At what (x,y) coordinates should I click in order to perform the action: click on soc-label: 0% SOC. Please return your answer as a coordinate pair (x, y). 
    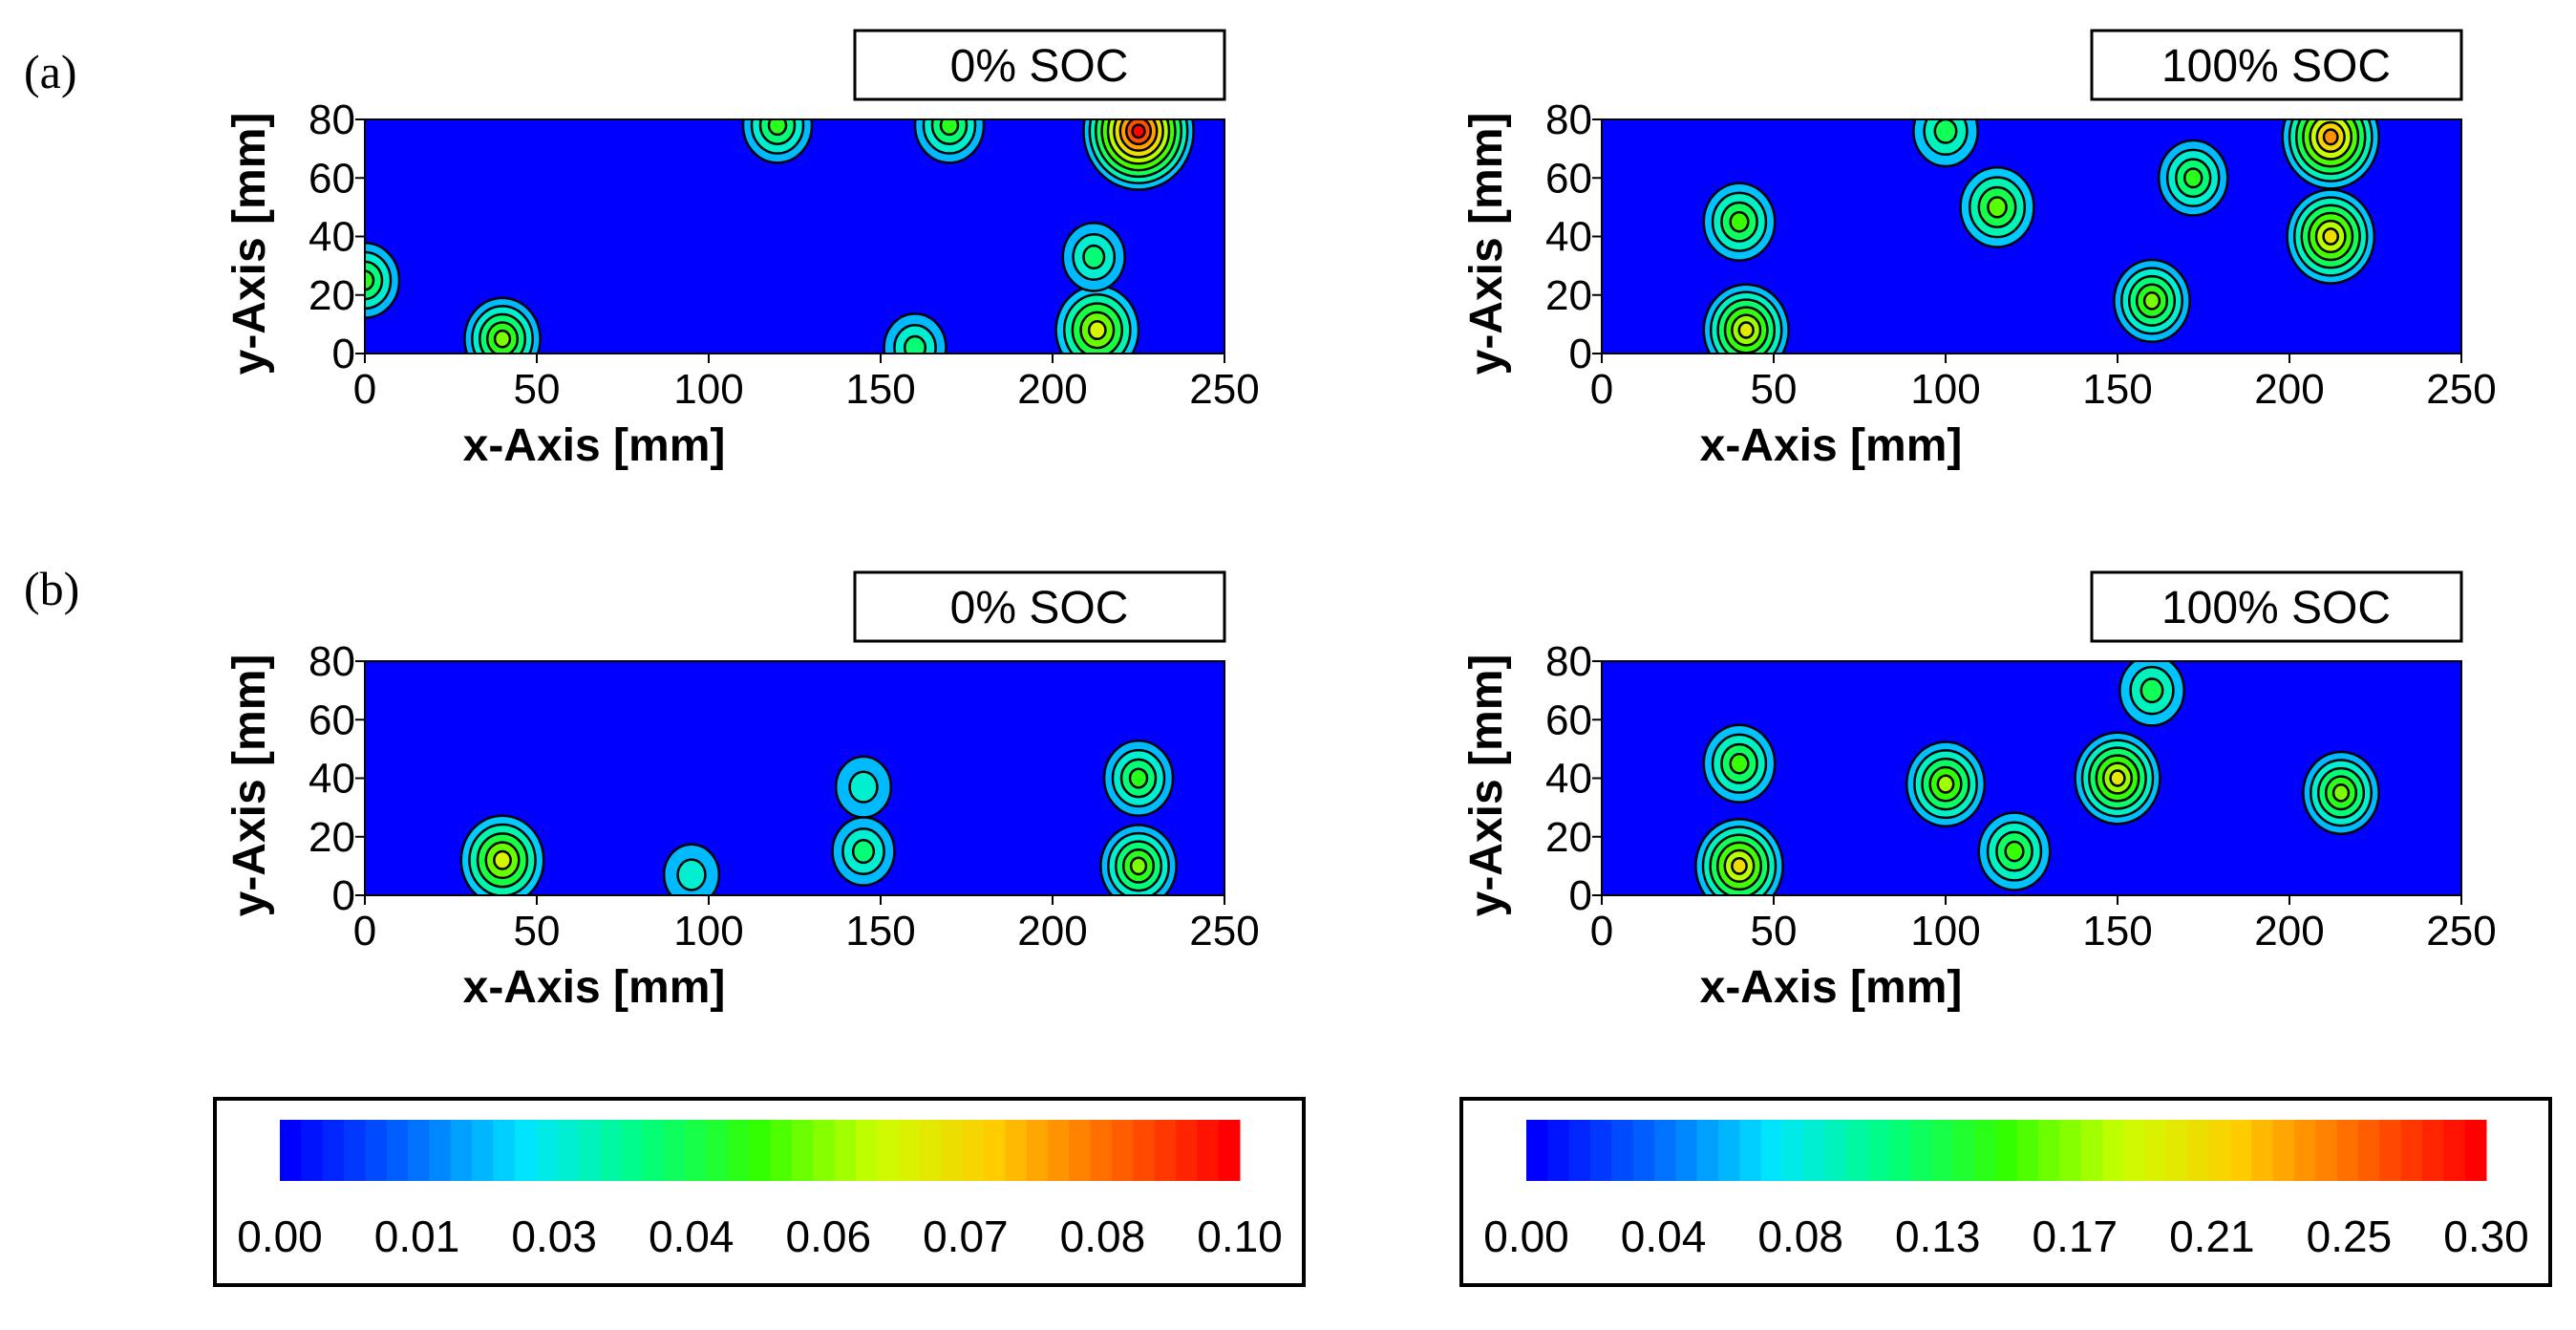
    Looking at the image, I should click on (1039, 66).